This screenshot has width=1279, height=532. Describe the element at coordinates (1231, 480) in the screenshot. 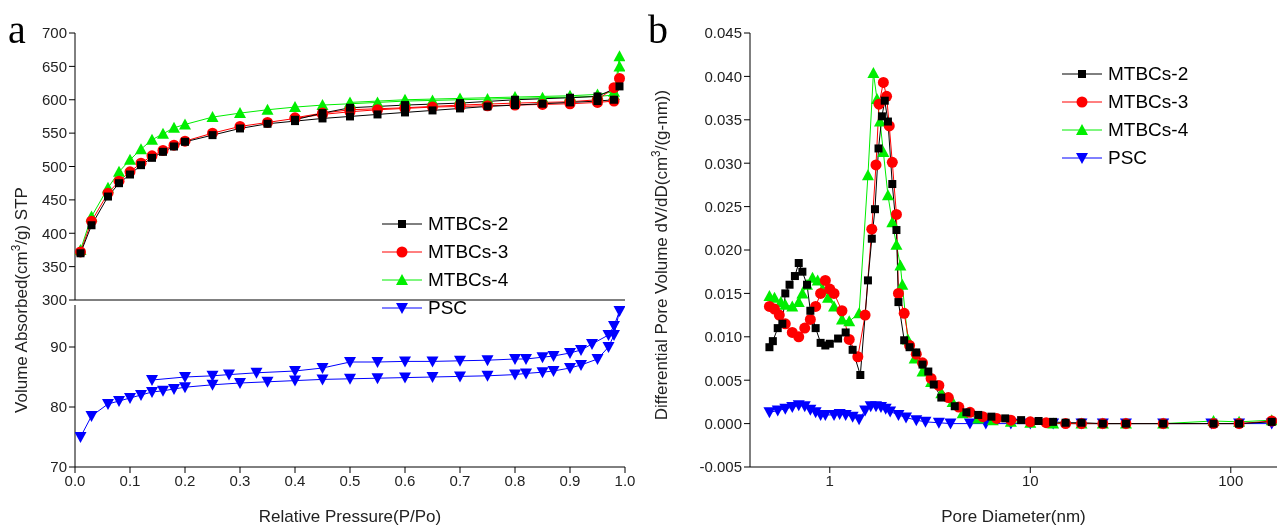

I see `x-tick-label: 100` at that location.